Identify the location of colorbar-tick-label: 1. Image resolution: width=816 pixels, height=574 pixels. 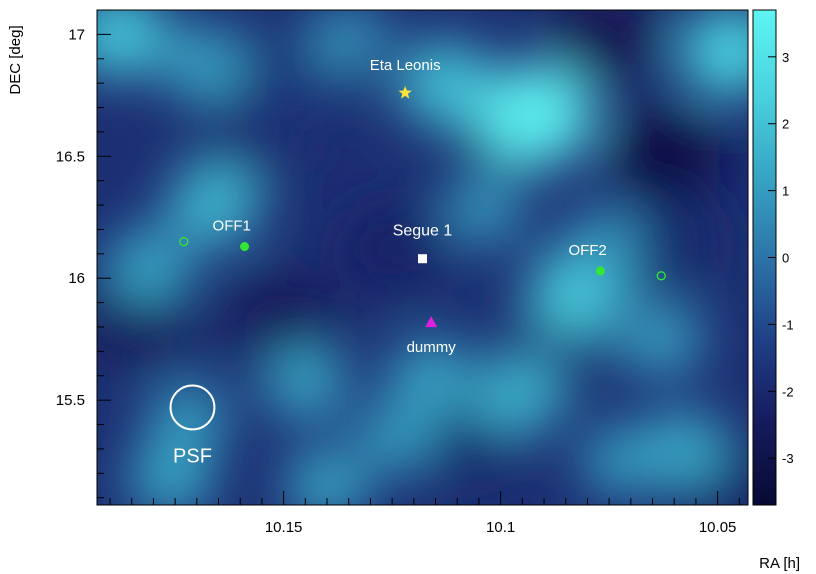
(785, 191).